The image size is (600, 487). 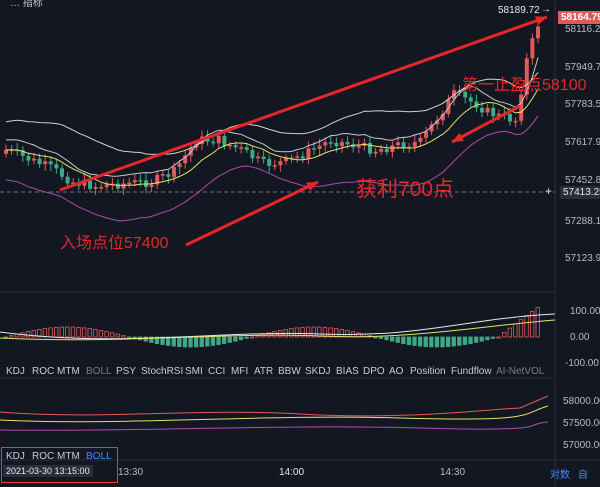 I want to click on tab-mfi: MFI, so click(x=240, y=371).